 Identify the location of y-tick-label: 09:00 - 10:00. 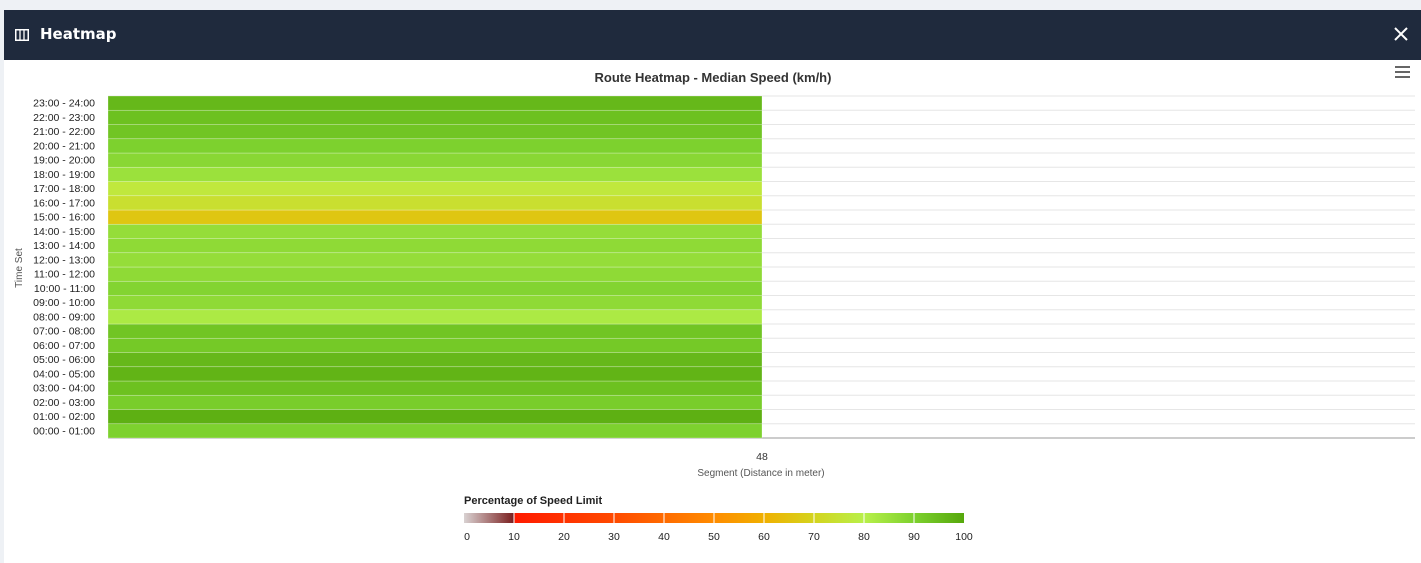
(64, 303).